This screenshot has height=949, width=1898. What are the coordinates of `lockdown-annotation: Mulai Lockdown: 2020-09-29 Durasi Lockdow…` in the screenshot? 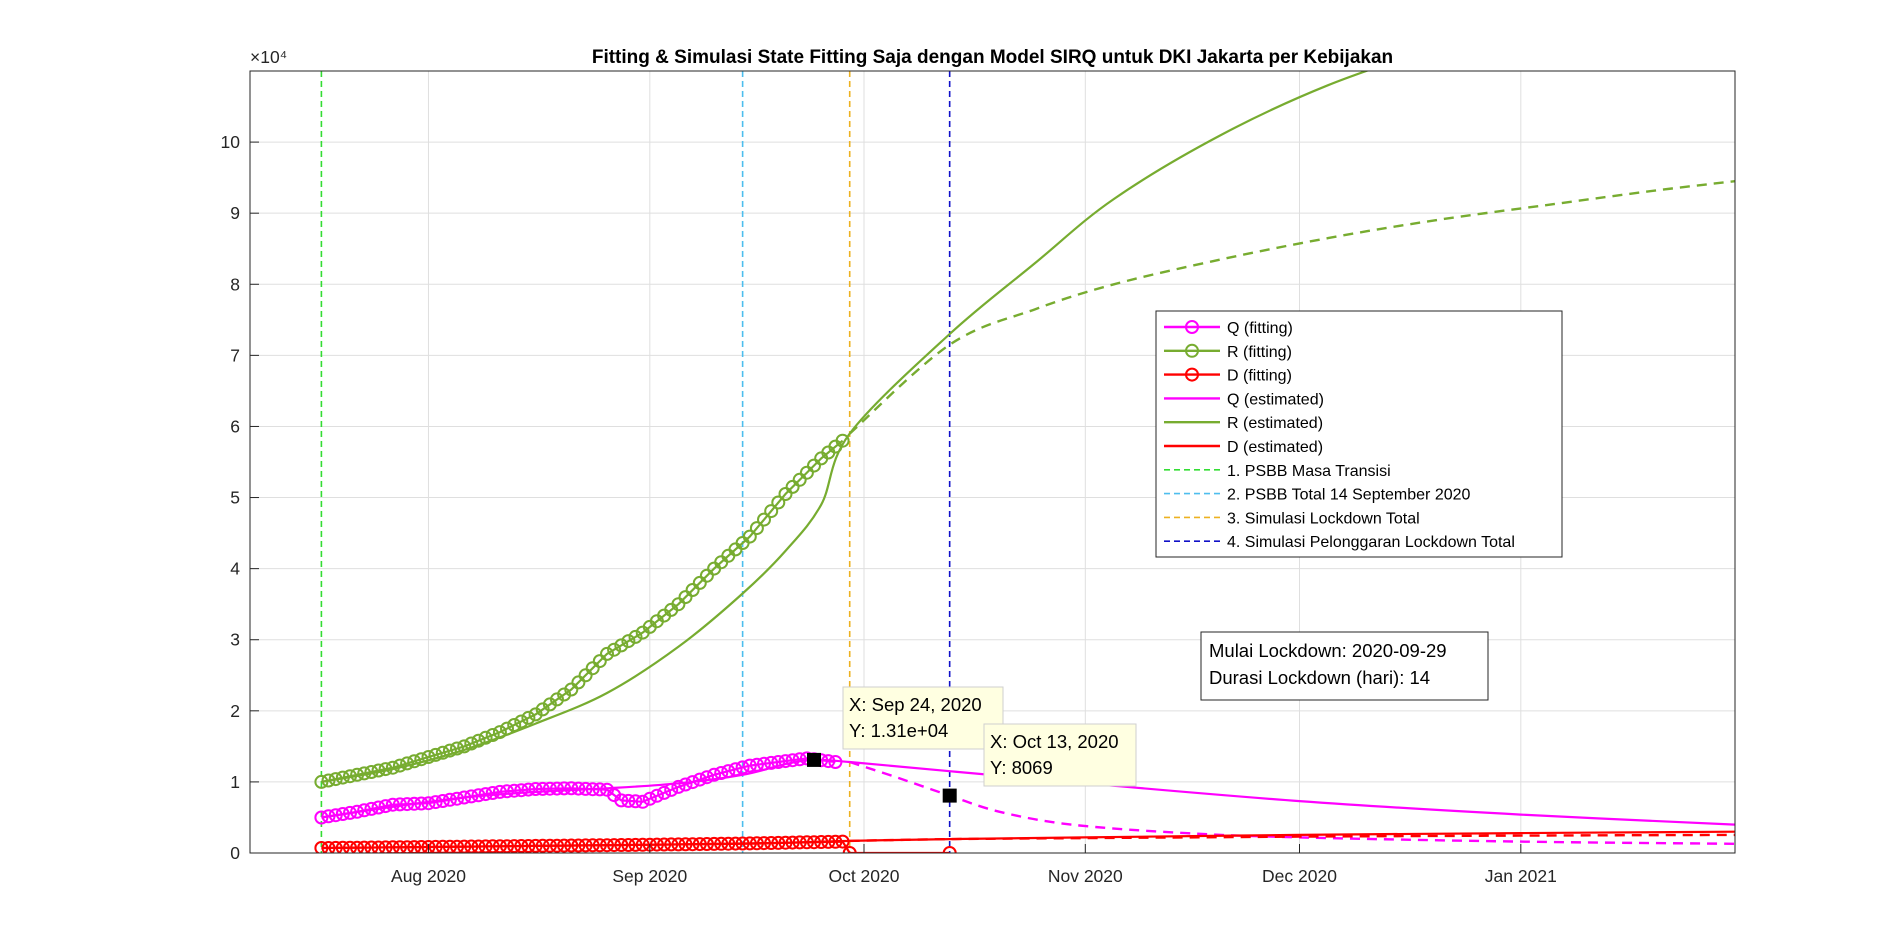 It's located at (1344, 666).